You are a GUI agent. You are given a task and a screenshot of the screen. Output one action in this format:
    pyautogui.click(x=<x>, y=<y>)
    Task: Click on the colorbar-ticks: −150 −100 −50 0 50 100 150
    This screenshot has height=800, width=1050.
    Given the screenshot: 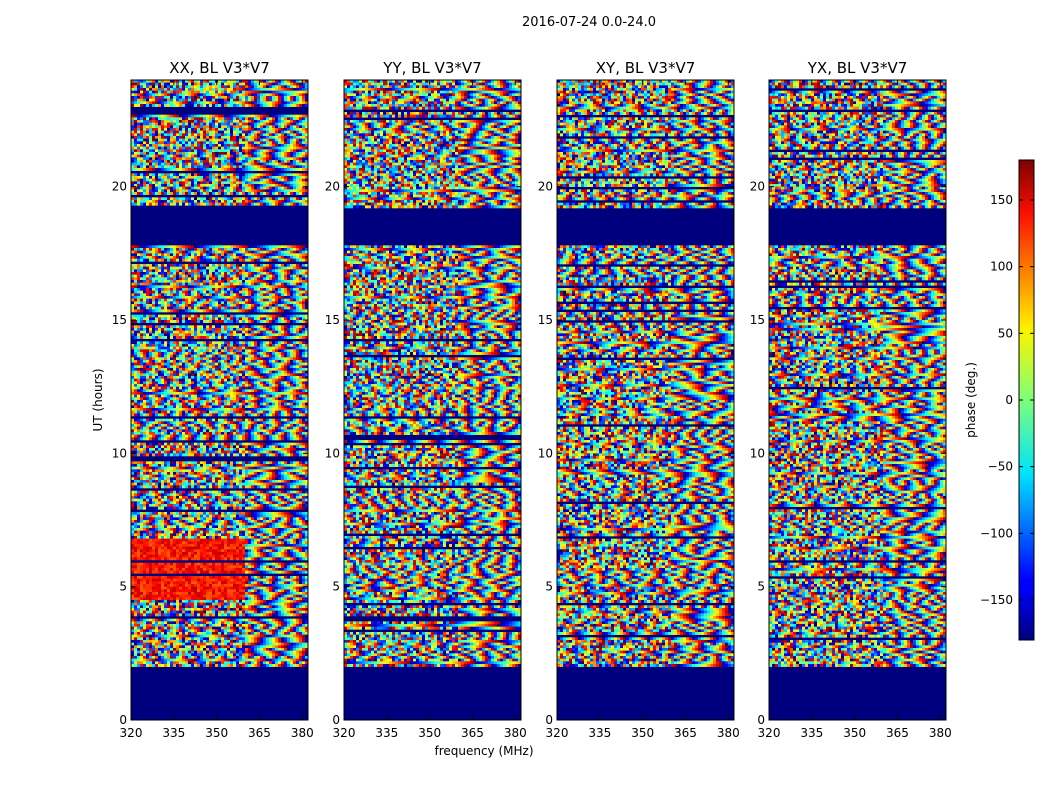 What is the action you would take?
    pyautogui.click(x=1007, y=400)
    